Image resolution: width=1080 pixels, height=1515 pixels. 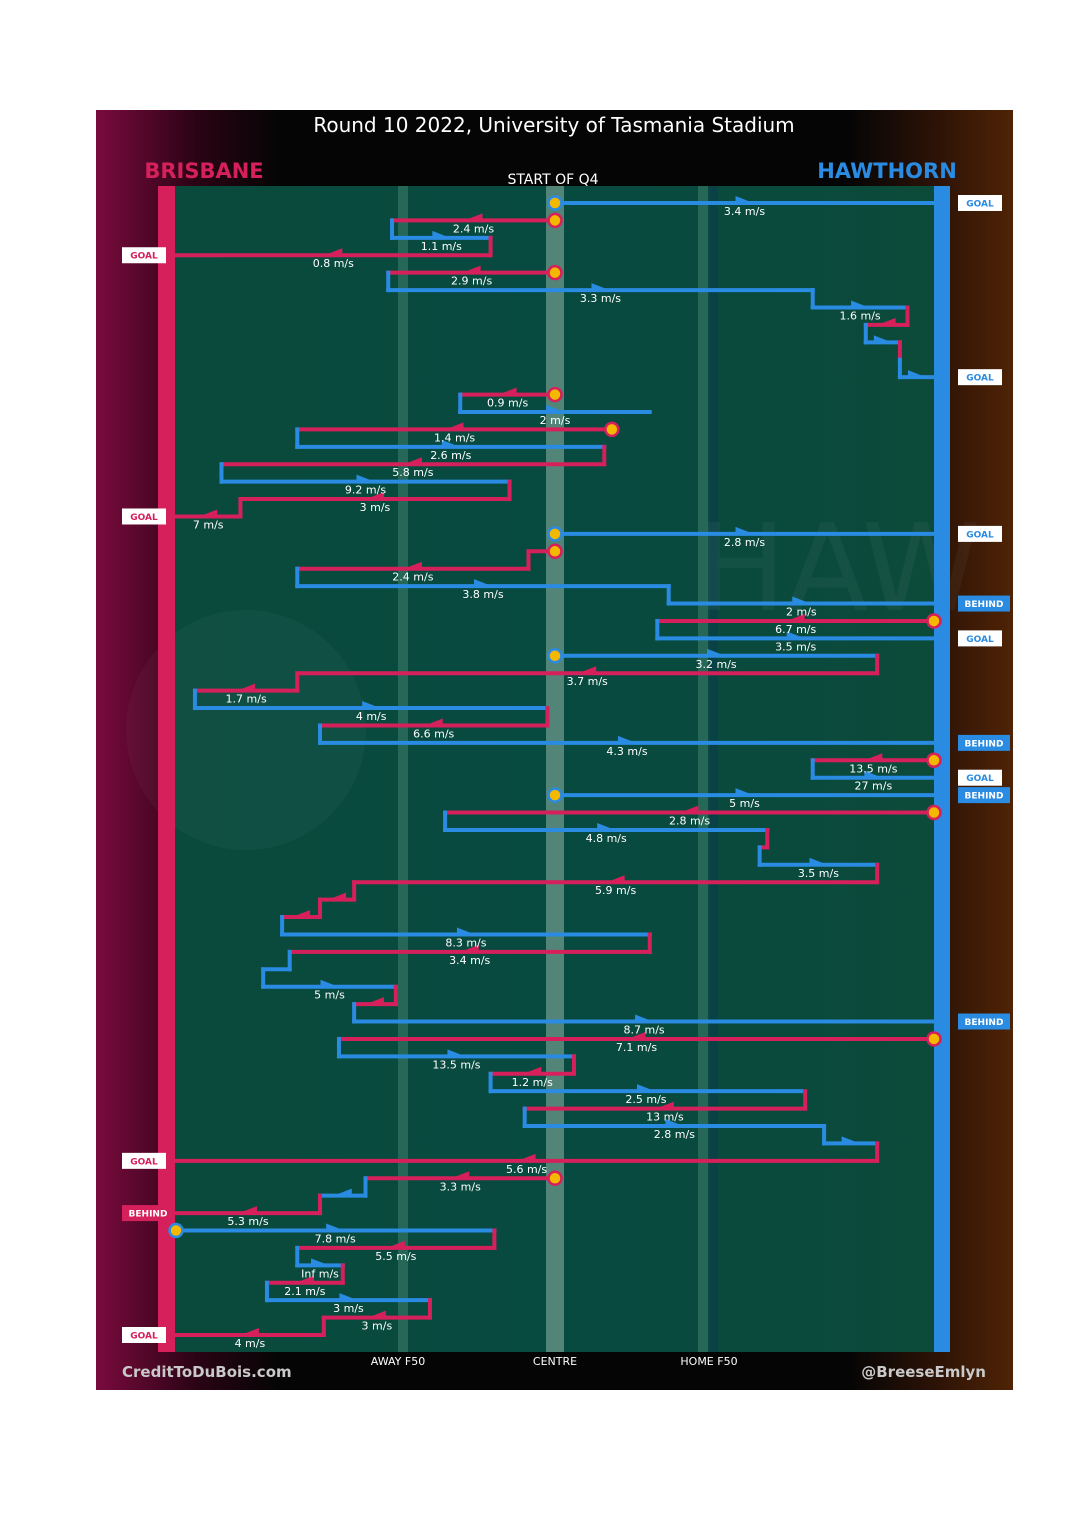 What do you see at coordinates (555, 769) in the screenshot?
I see `centre-line` at bounding box center [555, 769].